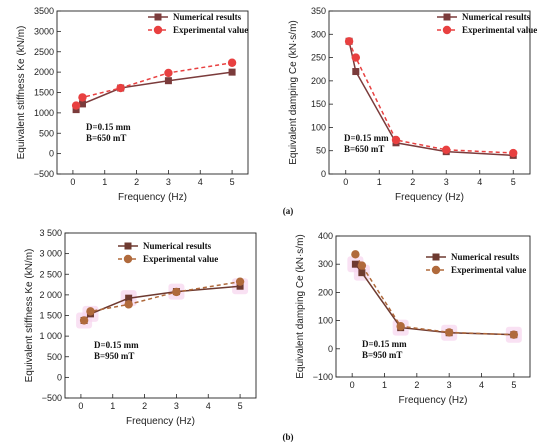 The height and width of the screenshot is (446, 550). I want to click on y-axis-label: Equivalent damping Ce (kN·s/m), so click(293, 92).